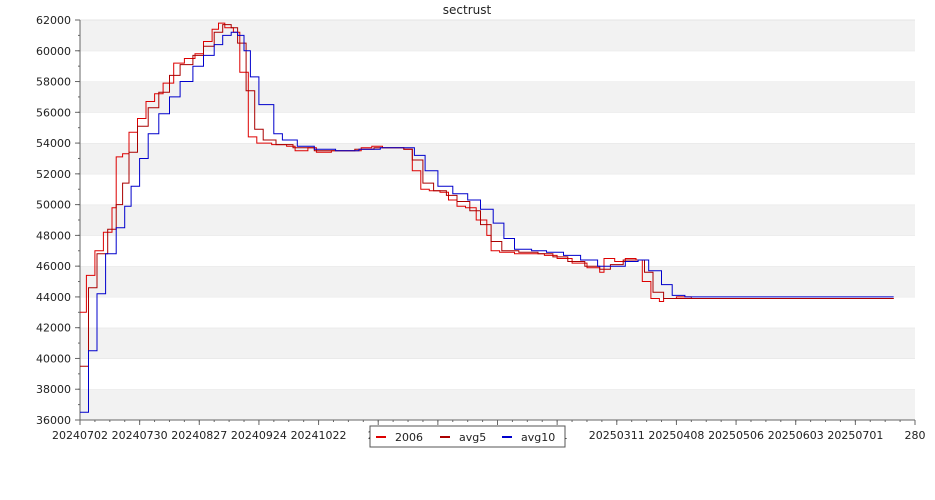 Image resolution: width=935 pixels, height=500 pixels. What do you see at coordinates (472, 437) in the screenshot?
I see `legend-label: avg5` at bounding box center [472, 437].